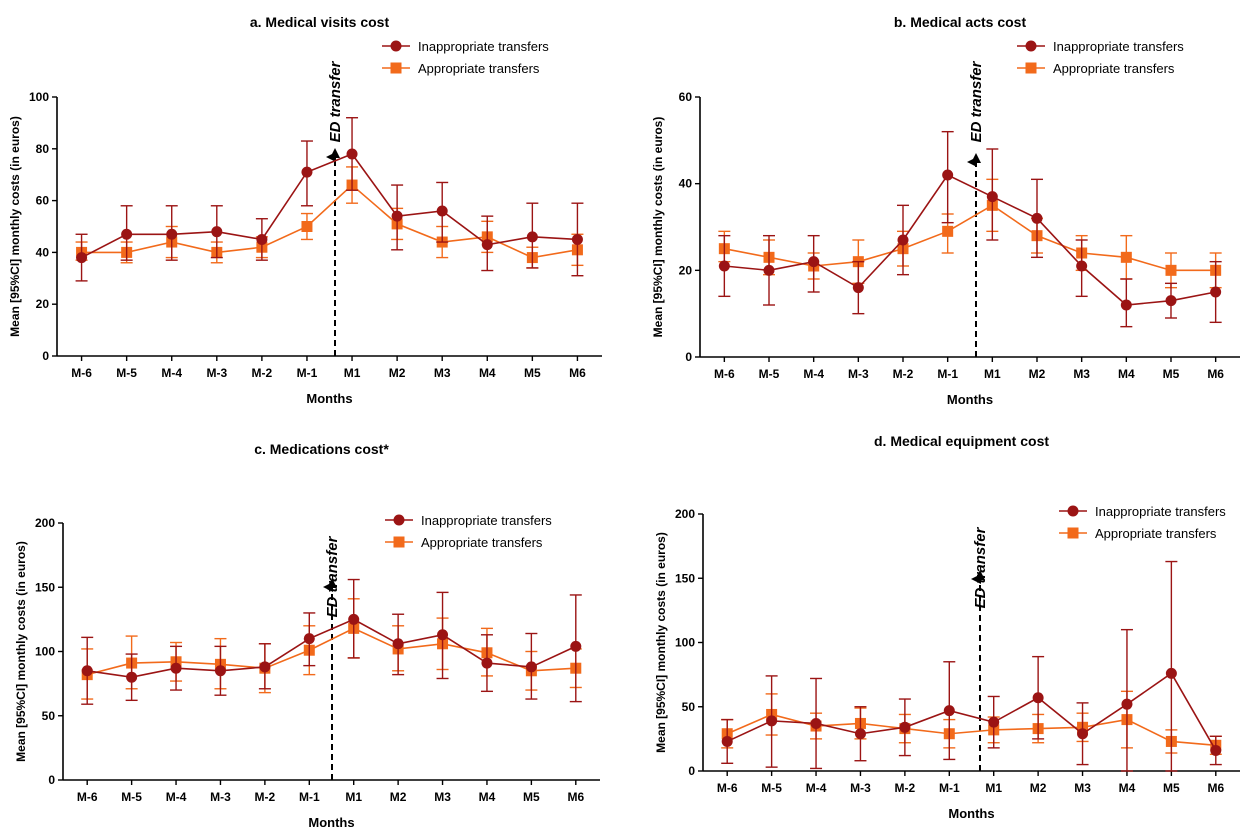 Image resolution: width=1242 pixels, height=833 pixels. What do you see at coordinates (39, 97) in the screenshot?
I see `y-tick-label: 100` at bounding box center [39, 97].